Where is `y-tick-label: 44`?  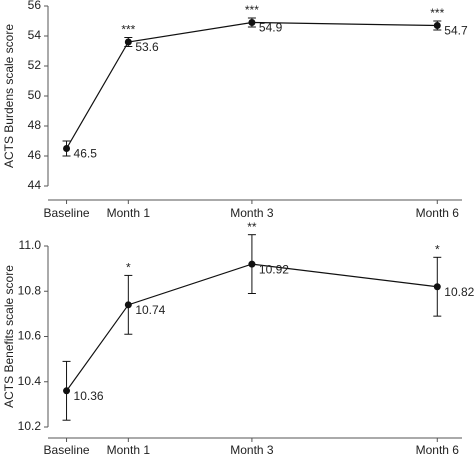
y-tick-label: 44 is located at coordinates (35, 185).